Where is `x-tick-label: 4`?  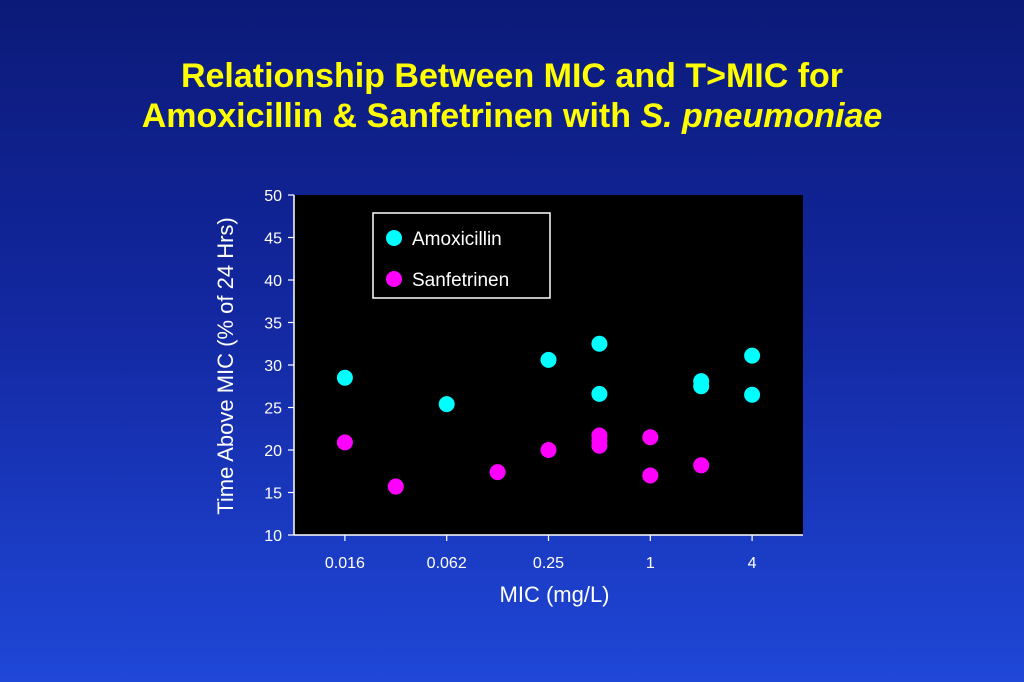
x-tick-label: 4 is located at coordinates (752, 563).